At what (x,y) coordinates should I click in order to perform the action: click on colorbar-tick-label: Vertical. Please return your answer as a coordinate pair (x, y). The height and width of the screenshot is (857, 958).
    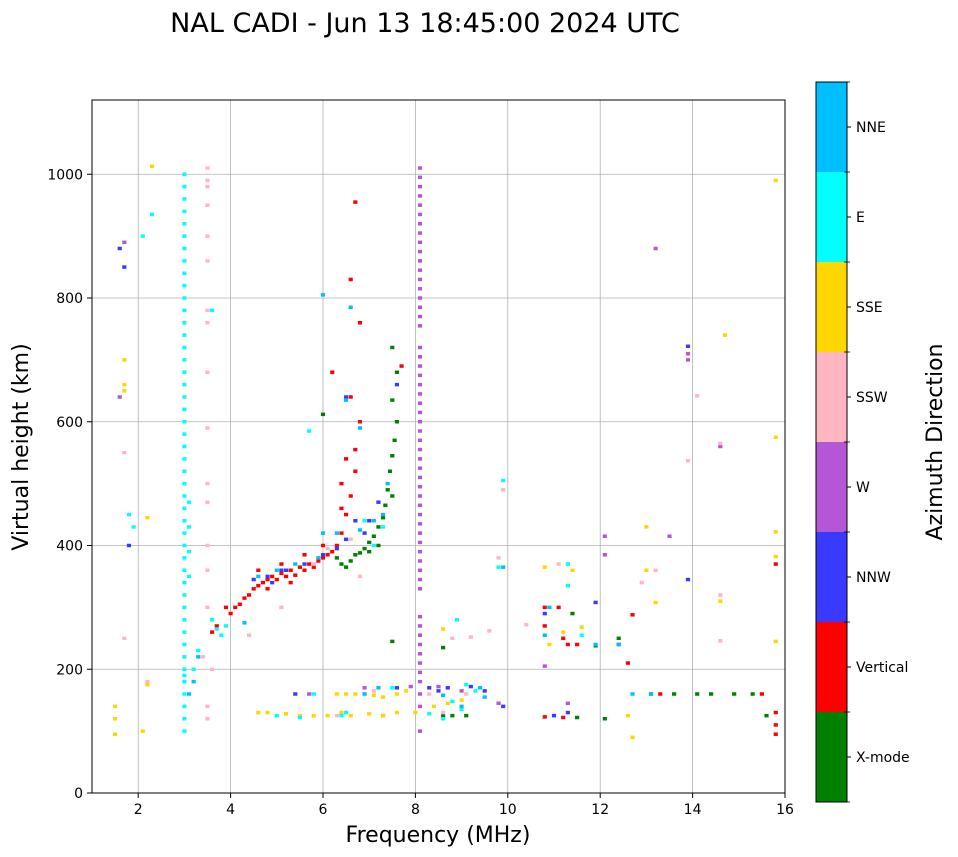
    Looking at the image, I should click on (882, 668).